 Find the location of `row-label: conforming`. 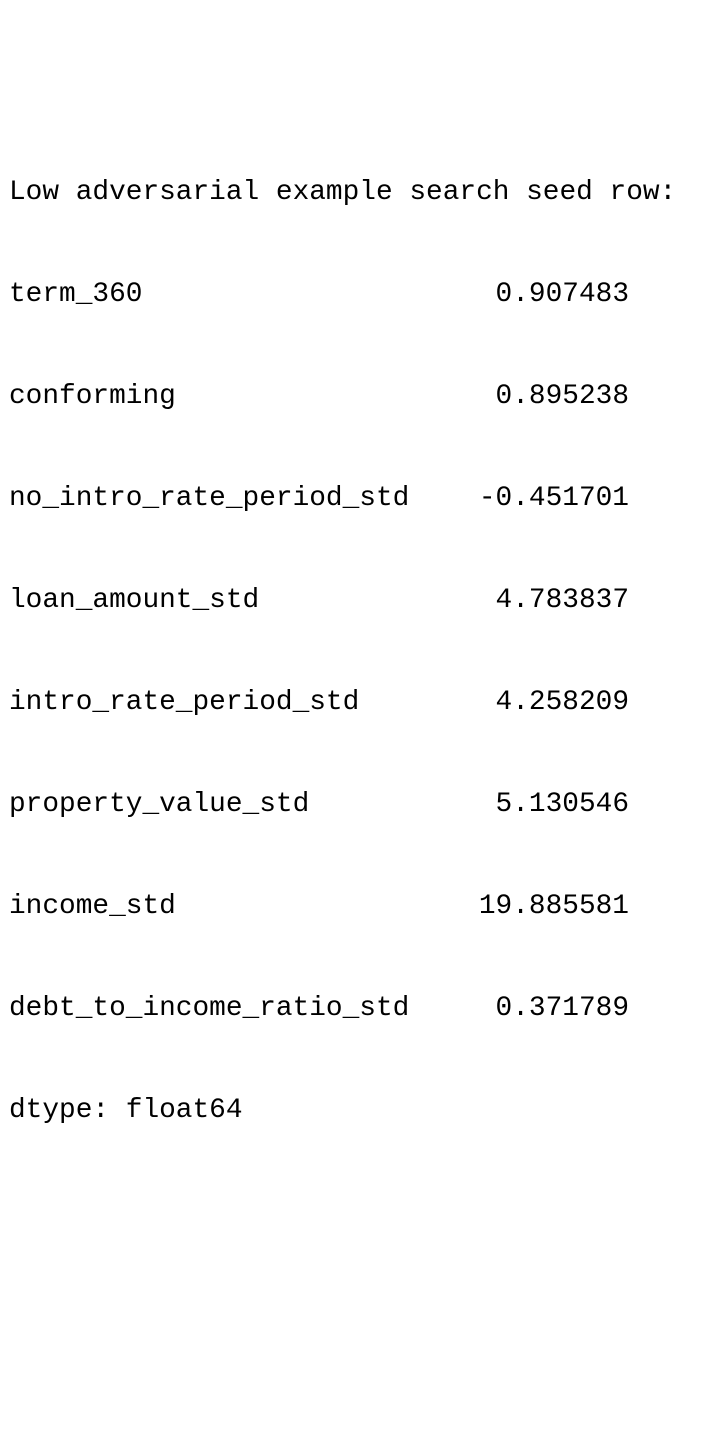

row-label: conforming is located at coordinates (92, 396).